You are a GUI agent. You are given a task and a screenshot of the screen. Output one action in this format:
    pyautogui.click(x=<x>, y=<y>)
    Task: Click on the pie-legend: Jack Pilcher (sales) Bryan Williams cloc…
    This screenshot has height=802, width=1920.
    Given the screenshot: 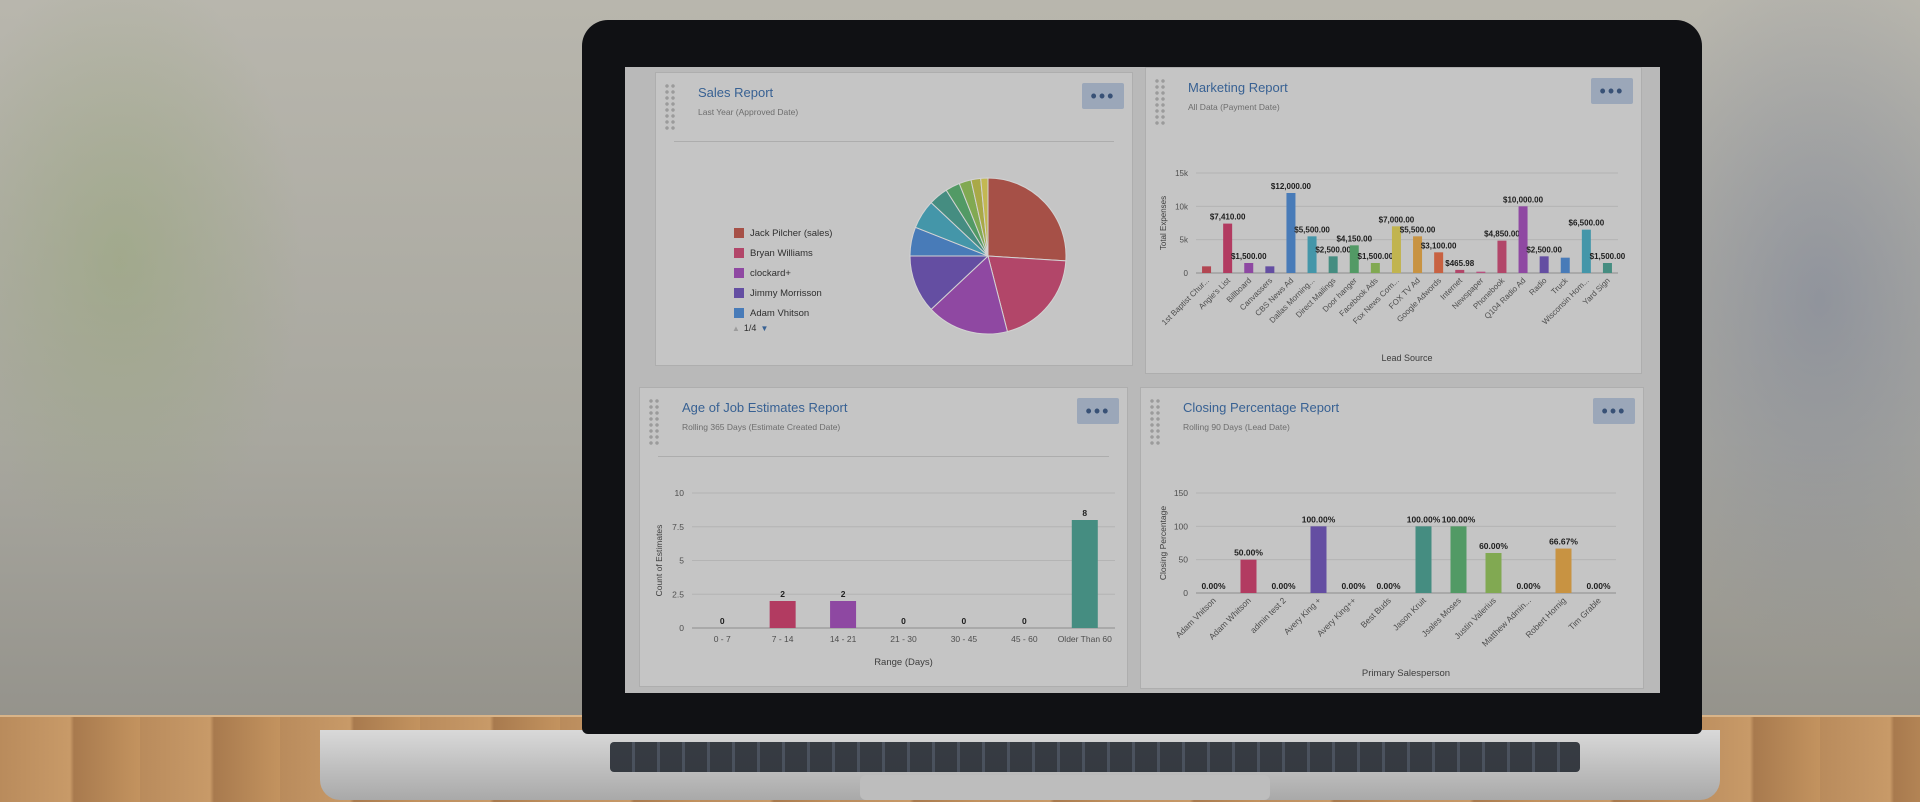 What is the action you would take?
    pyautogui.click(x=782, y=278)
    